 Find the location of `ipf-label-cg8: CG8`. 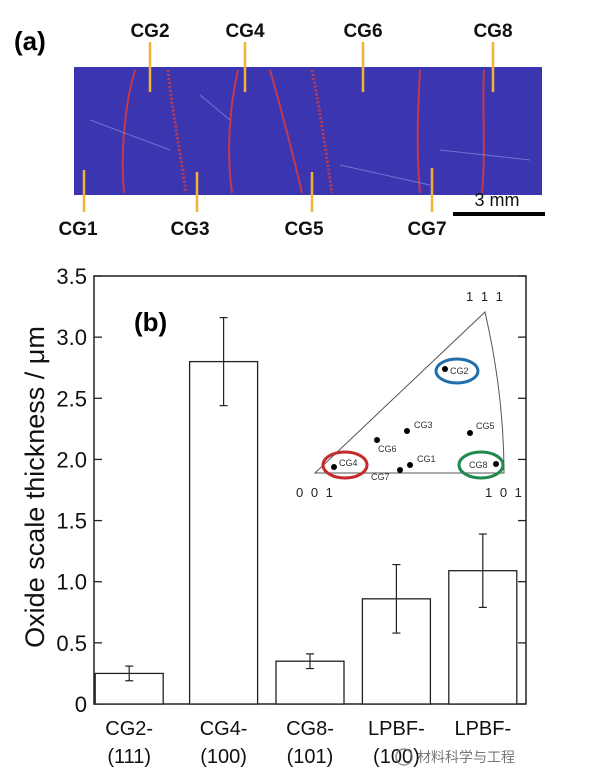

ipf-label-cg8: CG8 is located at coordinates (478, 465).